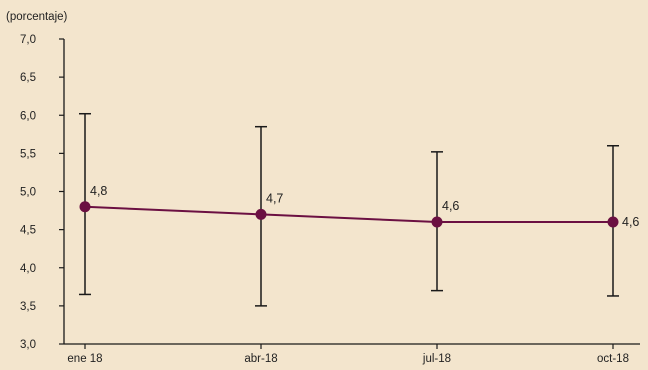  Describe the element at coordinates (28, 269) in the screenshot. I see `y-tick-label: 4,0` at that location.